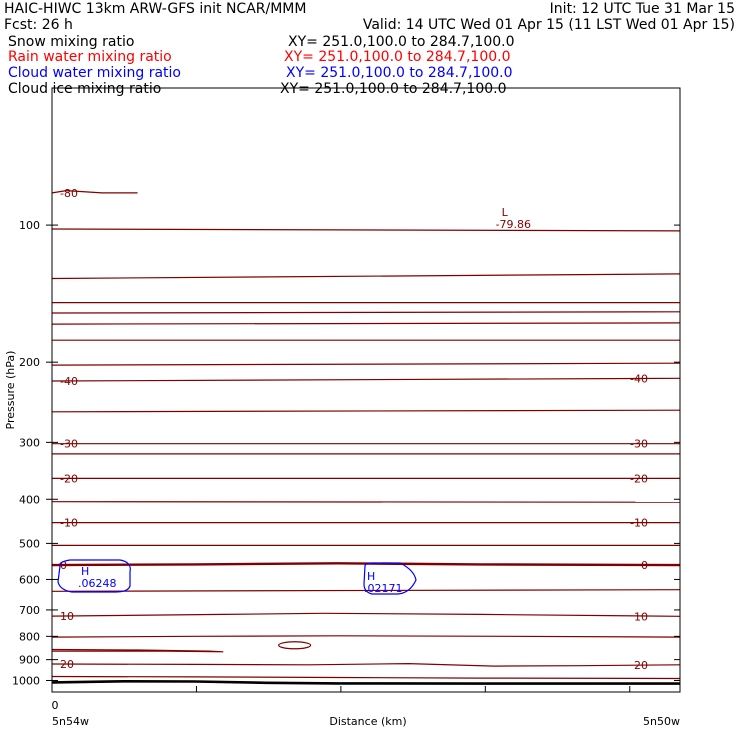  What do you see at coordinates (641, 616) in the screenshot?
I see `isotherm-label-right-10: 10` at bounding box center [641, 616].